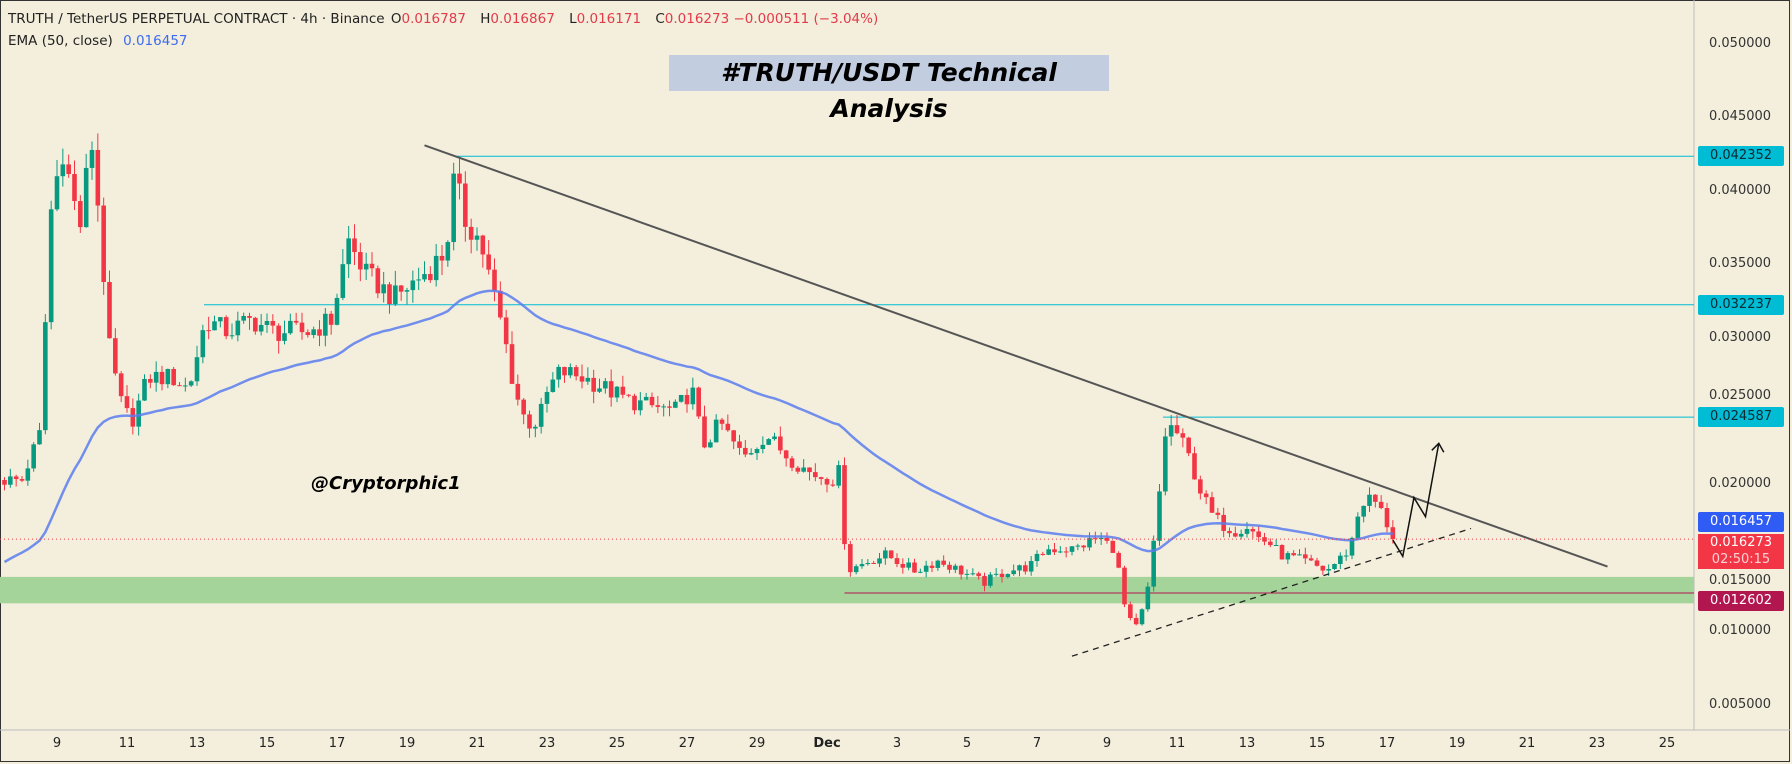 This screenshot has height=764, width=1792. What do you see at coordinates (757, 743) in the screenshot?
I see `time-axis-tick: 29` at bounding box center [757, 743].